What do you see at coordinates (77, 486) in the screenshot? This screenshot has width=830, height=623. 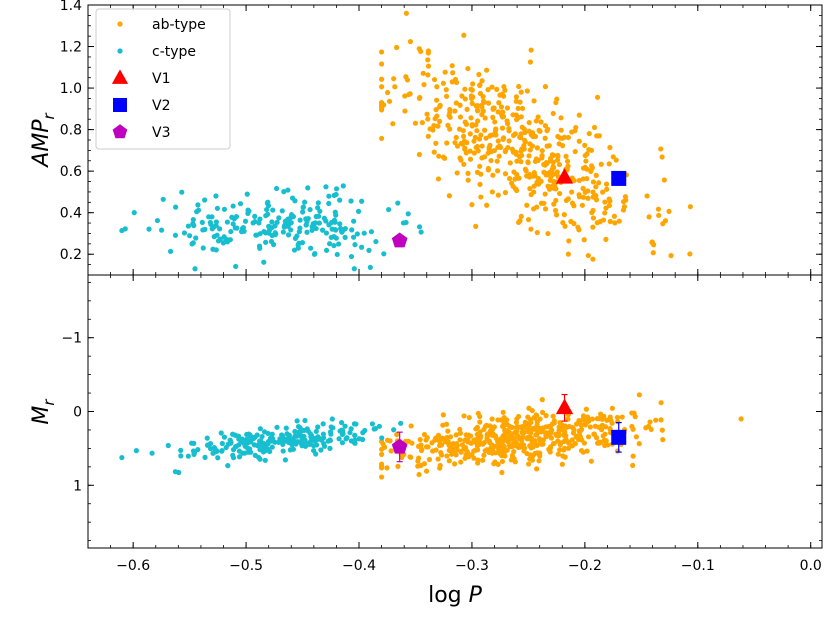 I see `y-tick-label: 1` at bounding box center [77, 486].